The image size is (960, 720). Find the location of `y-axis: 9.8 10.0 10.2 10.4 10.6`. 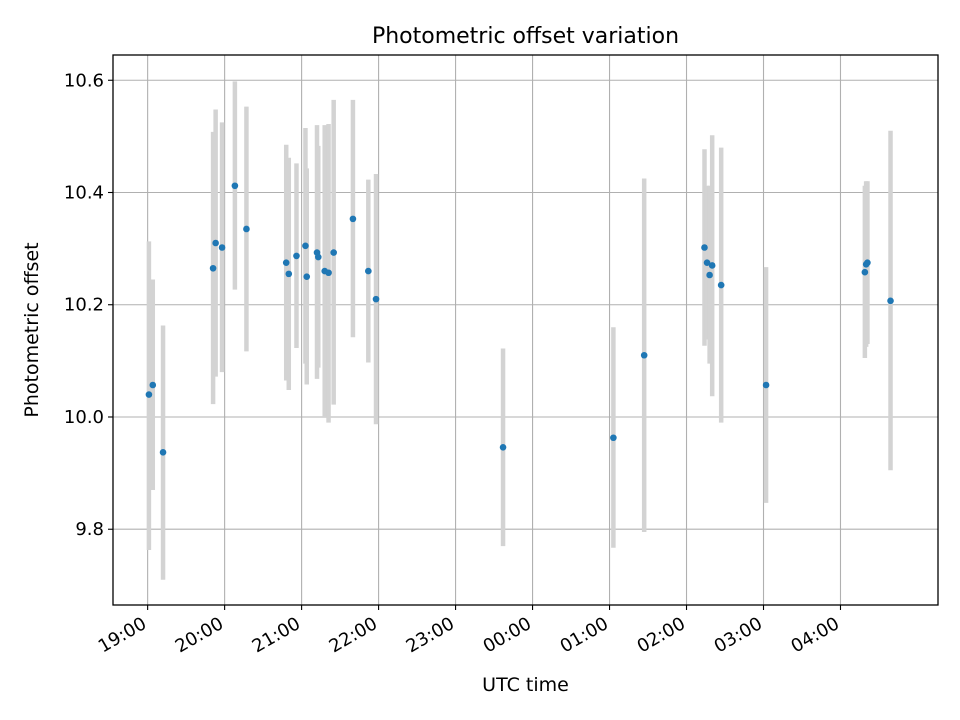

y-axis: 9.8 10.0 10.2 10.4 10.6 is located at coordinates (88, 305).